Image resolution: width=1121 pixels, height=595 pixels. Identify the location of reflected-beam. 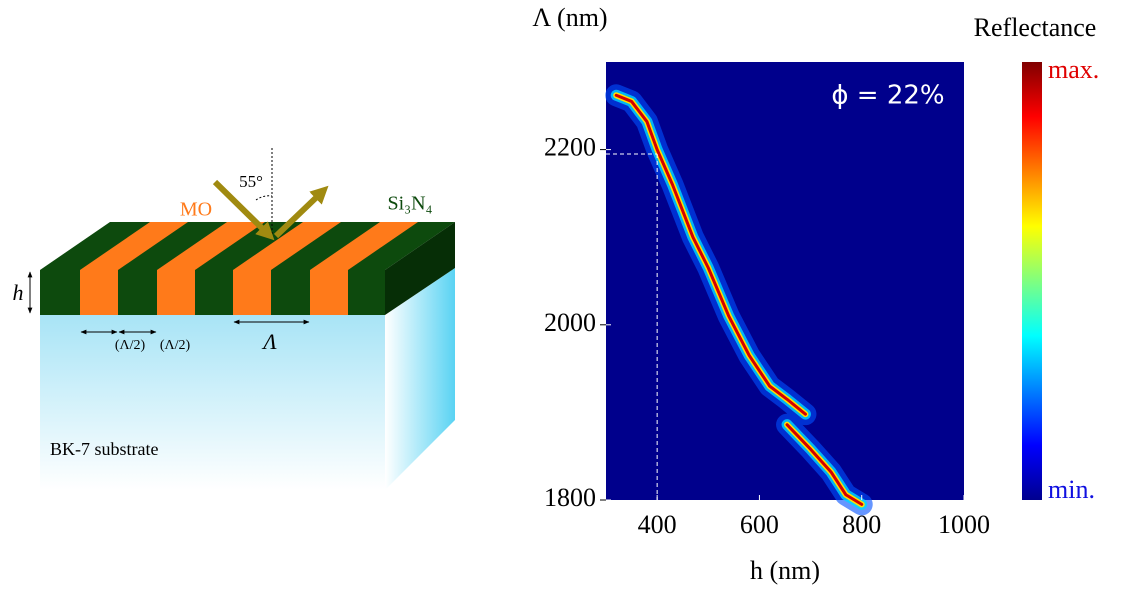
(301, 212).